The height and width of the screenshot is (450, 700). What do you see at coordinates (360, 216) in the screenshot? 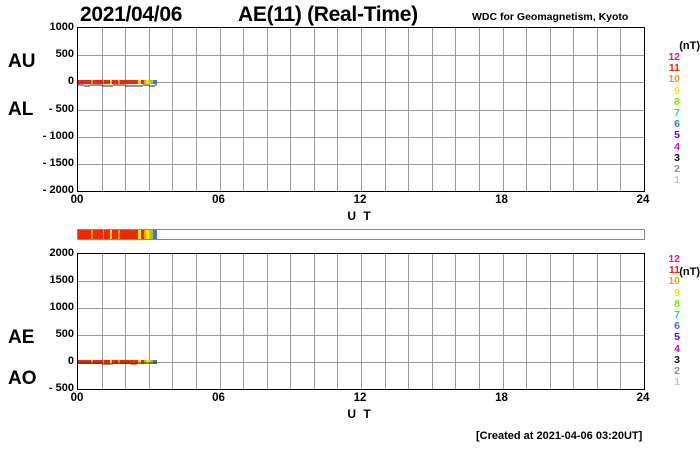
I see `chart-au-al-x-title: U T` at bounding box center [360, 216].